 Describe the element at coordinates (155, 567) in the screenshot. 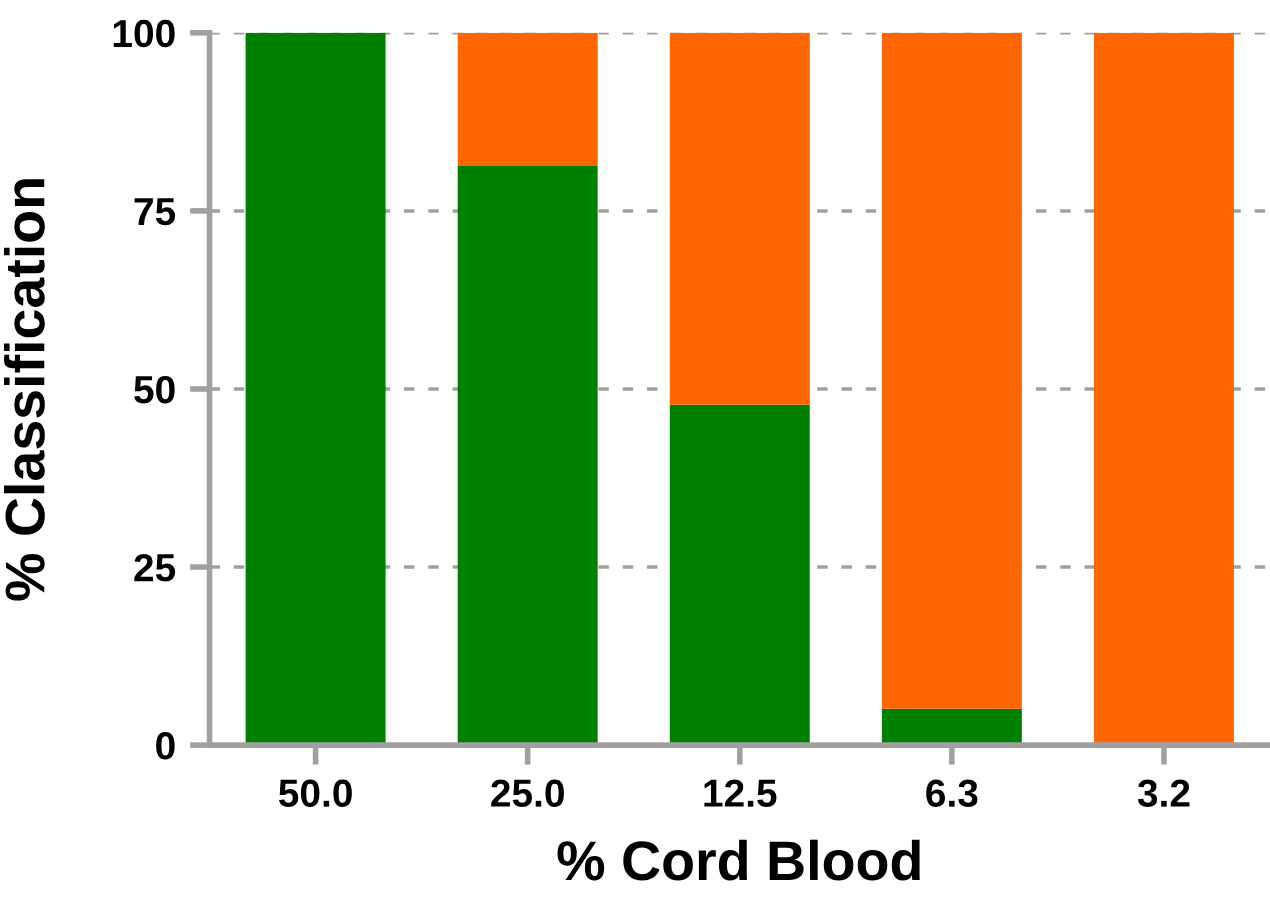

I see `y-tick-label: 25` at that location.